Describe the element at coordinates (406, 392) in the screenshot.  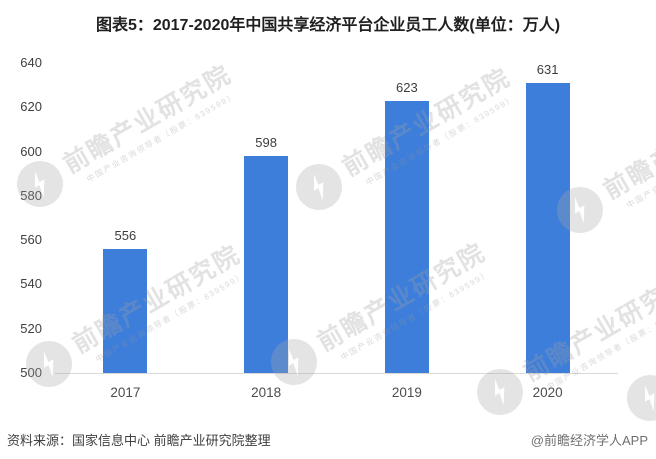
I see `x-axis-tick-label: 2019` at that location.